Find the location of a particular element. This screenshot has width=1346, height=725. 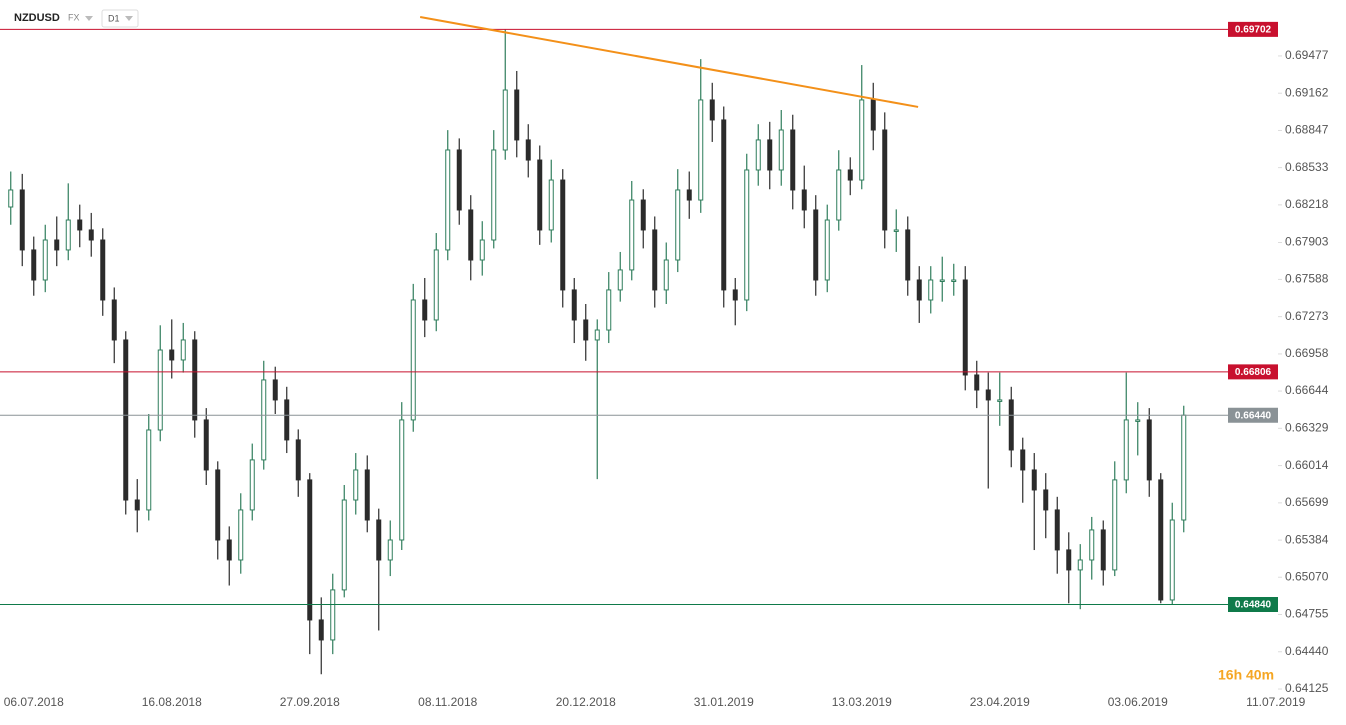

level-label: 0.66806 is located at coordinates (1253, 372).